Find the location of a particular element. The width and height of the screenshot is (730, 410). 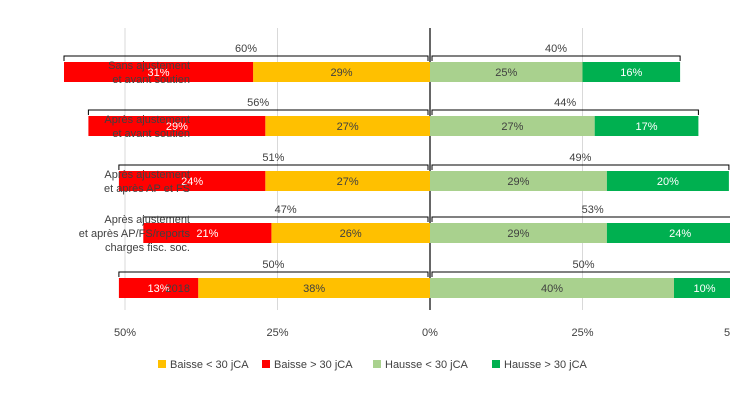

legend-label: Baisse < 30 jCA is located at coordinates (209, 365).